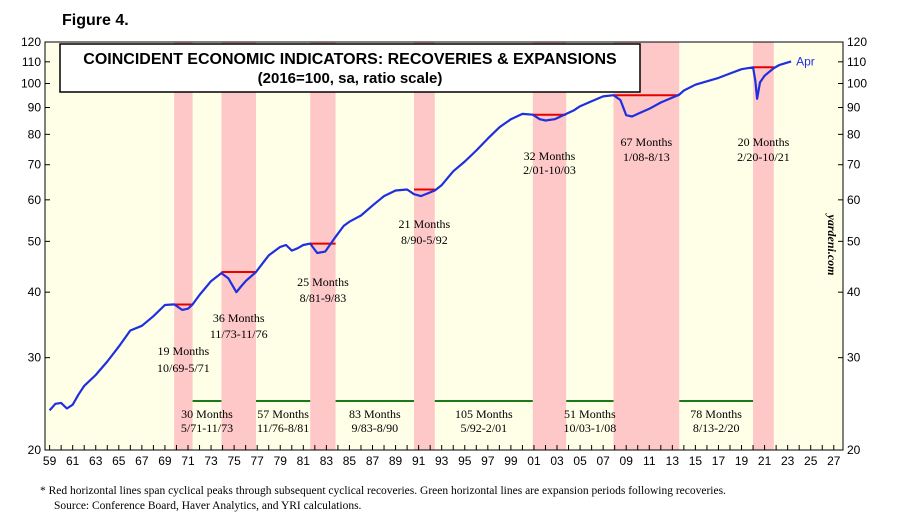 This screenshot has width=900, height=528. What do you see at coordinates (425, 224) in the screenshot?
I see `recovery-label-duration: 21 Months` at bounding box center [425, 224].